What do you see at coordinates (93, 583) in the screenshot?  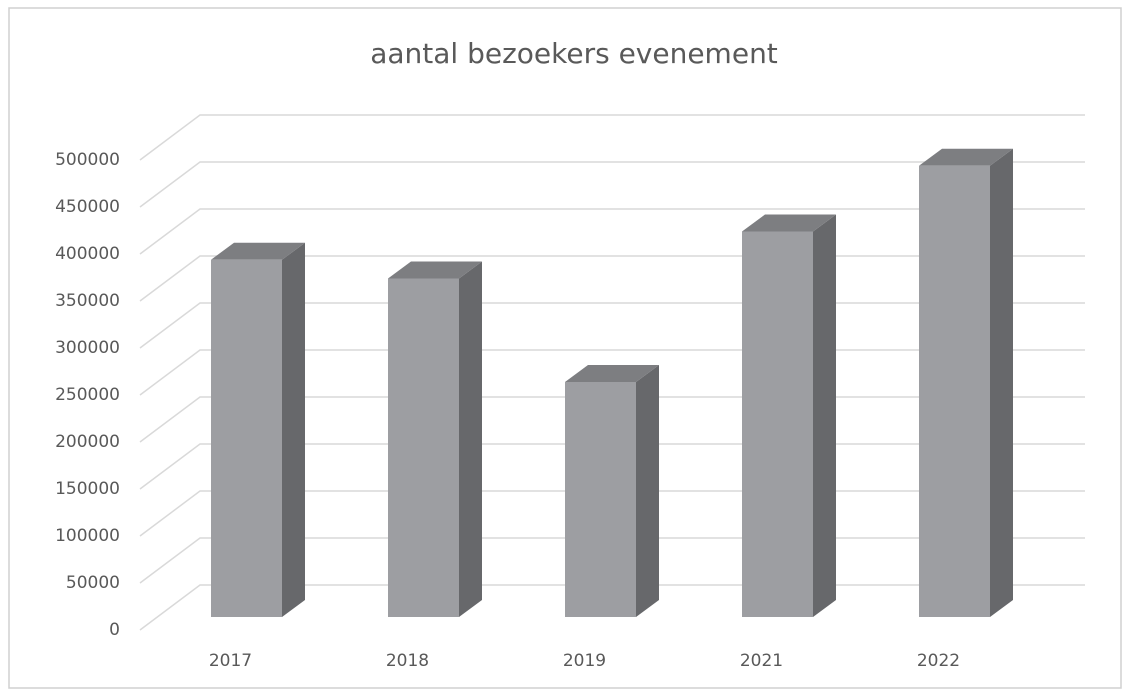 I see `y-tick-label: 50000` at bounding box center [93, 583].